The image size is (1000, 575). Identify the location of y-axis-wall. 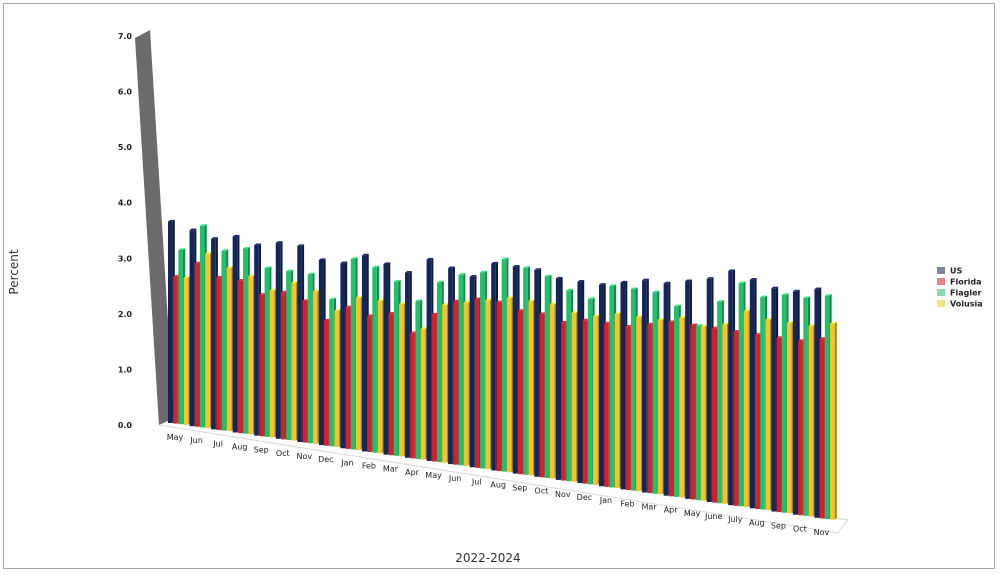
(154, 227).